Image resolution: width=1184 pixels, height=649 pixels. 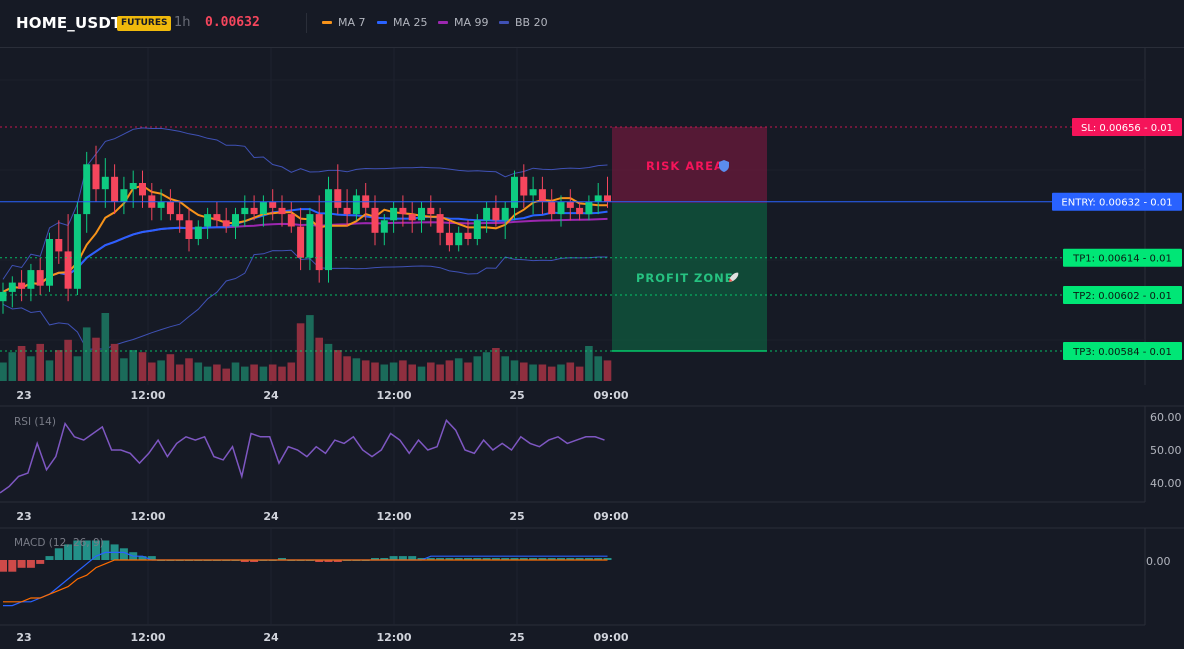 I want to click on futures-badge: FUTURES, so click(x=144, y=23).